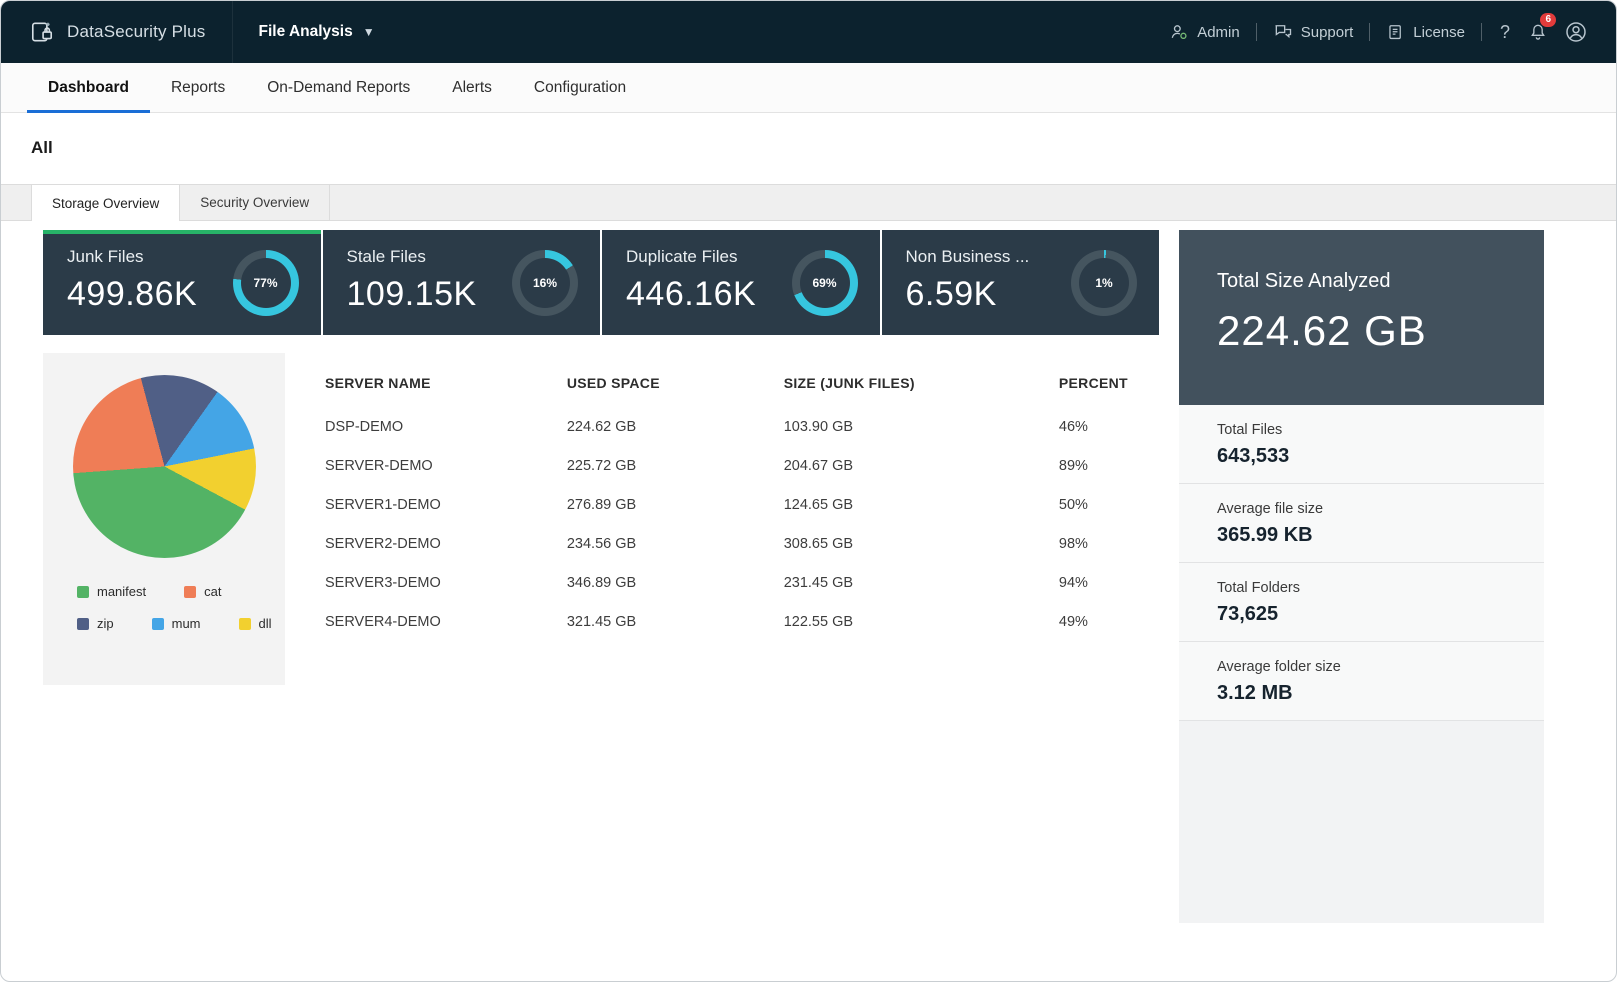 The width and height of the screenshot is (1617, 982). What do you see at coordinates (265, 623) in the screenshot?
I see `legend-label: dll` at bounding box center [265, 623].